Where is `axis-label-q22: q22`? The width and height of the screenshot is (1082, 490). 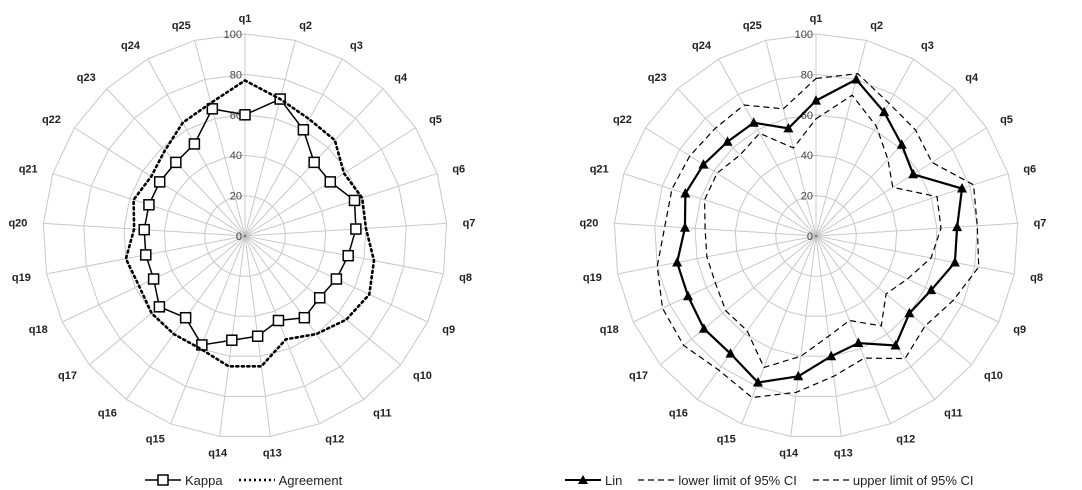 axis-label-q22: q22 is located at coordinates (622, 120).